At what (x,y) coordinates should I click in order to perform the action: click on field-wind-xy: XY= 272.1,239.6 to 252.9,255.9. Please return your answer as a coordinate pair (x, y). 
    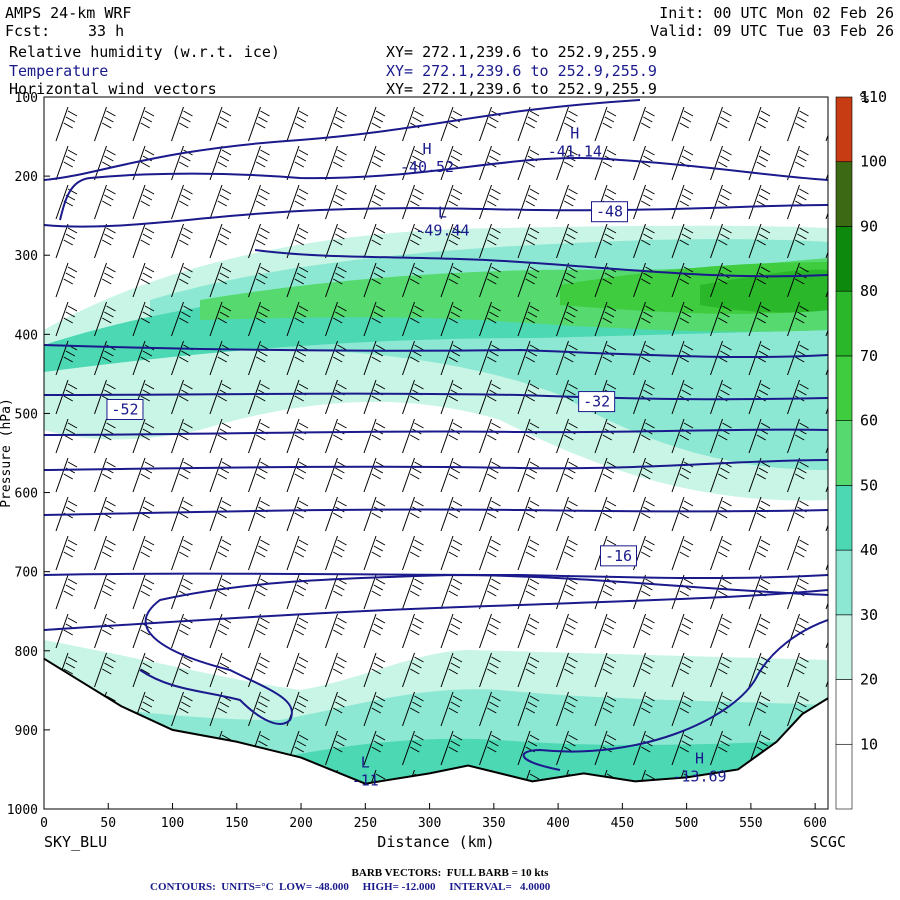
    Looking at the image, I should click on (521, 89).